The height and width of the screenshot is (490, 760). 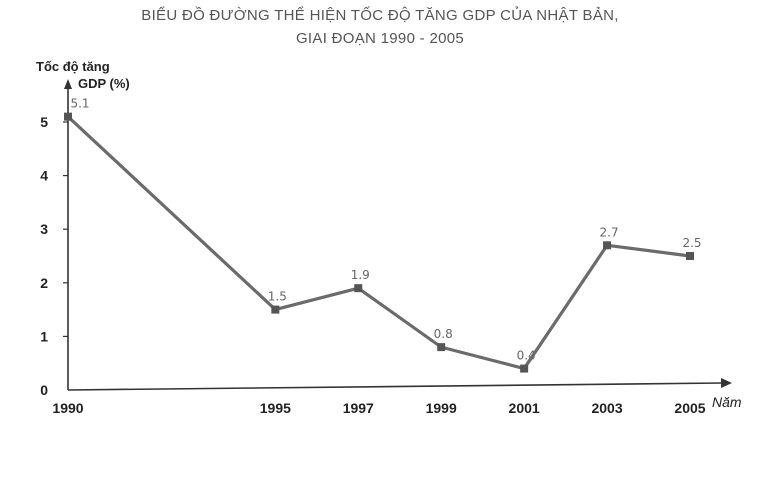 What do you see at coordinates (378, 408) in the screenshot?
I see `x-tick-group: 1990 1995 1997 1999 2001 2003 2005` at bounding box center [378, 408].